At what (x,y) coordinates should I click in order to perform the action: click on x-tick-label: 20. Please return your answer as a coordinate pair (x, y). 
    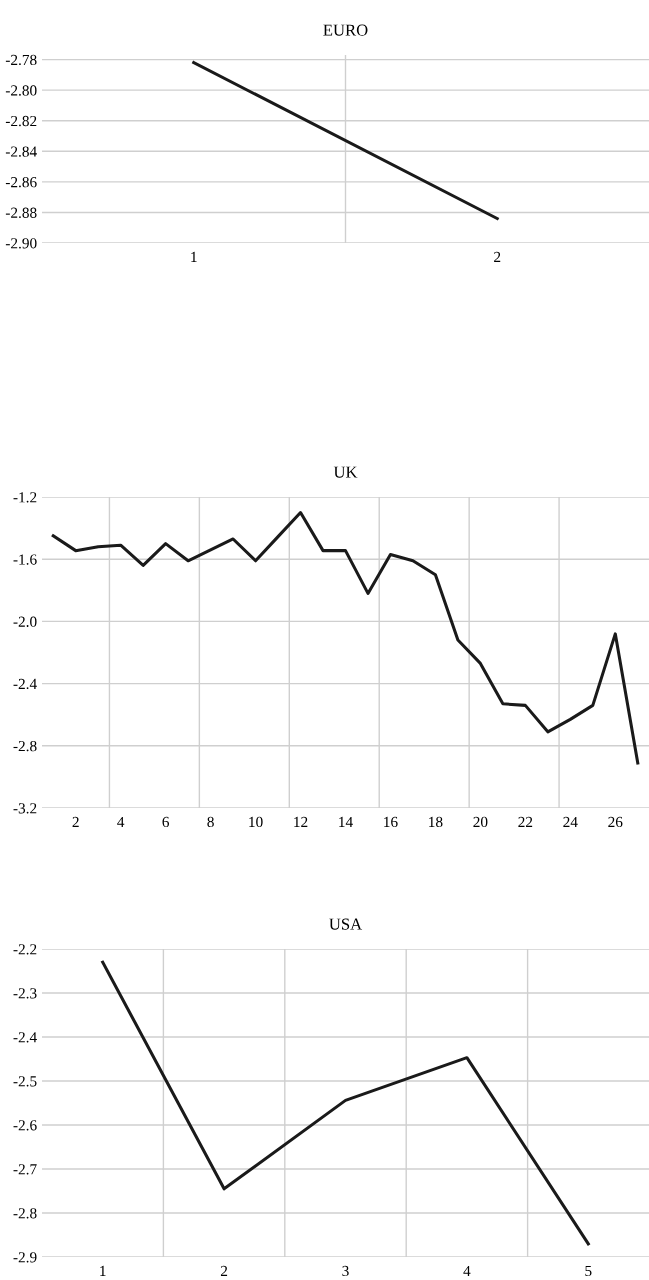
    Looking at the image, I should click on (480, 822).